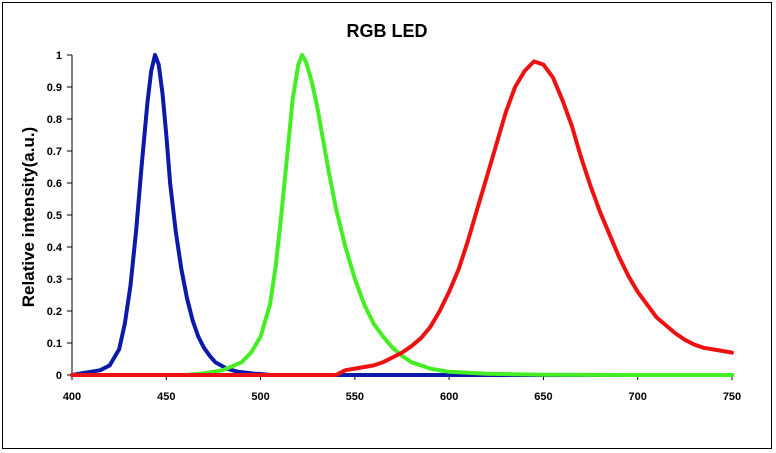 Image resolution: width=776 pixels, height=453 pixels. Describe the element at coordinates (55, 248) in the screenshot. I see `y-tick-label: 0.4` at that location.